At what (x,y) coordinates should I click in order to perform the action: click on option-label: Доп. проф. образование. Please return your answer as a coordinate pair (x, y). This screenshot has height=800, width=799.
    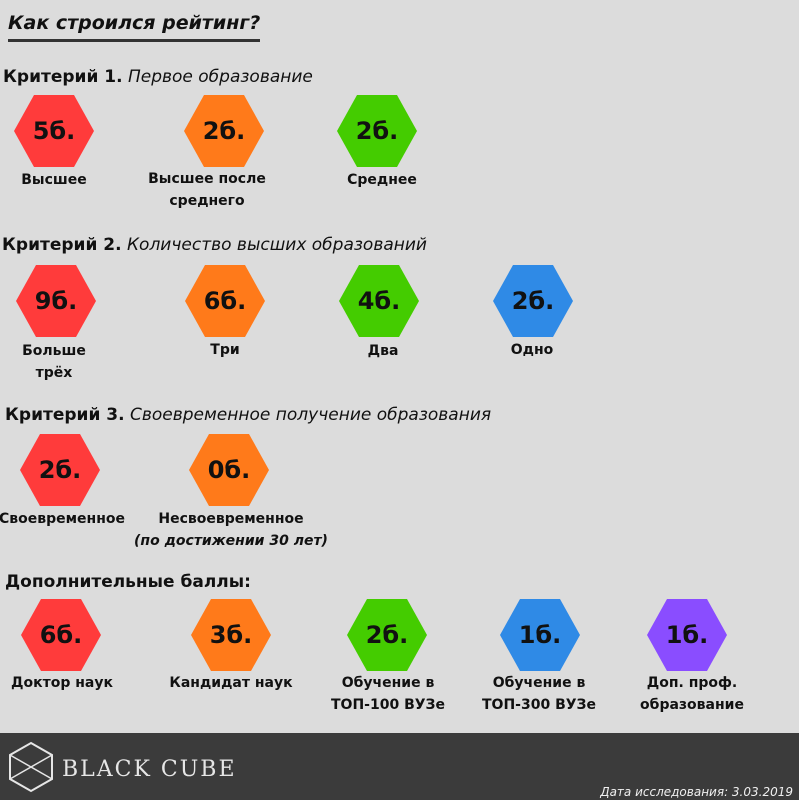
    Looking at the image, I should click on (692, 694).